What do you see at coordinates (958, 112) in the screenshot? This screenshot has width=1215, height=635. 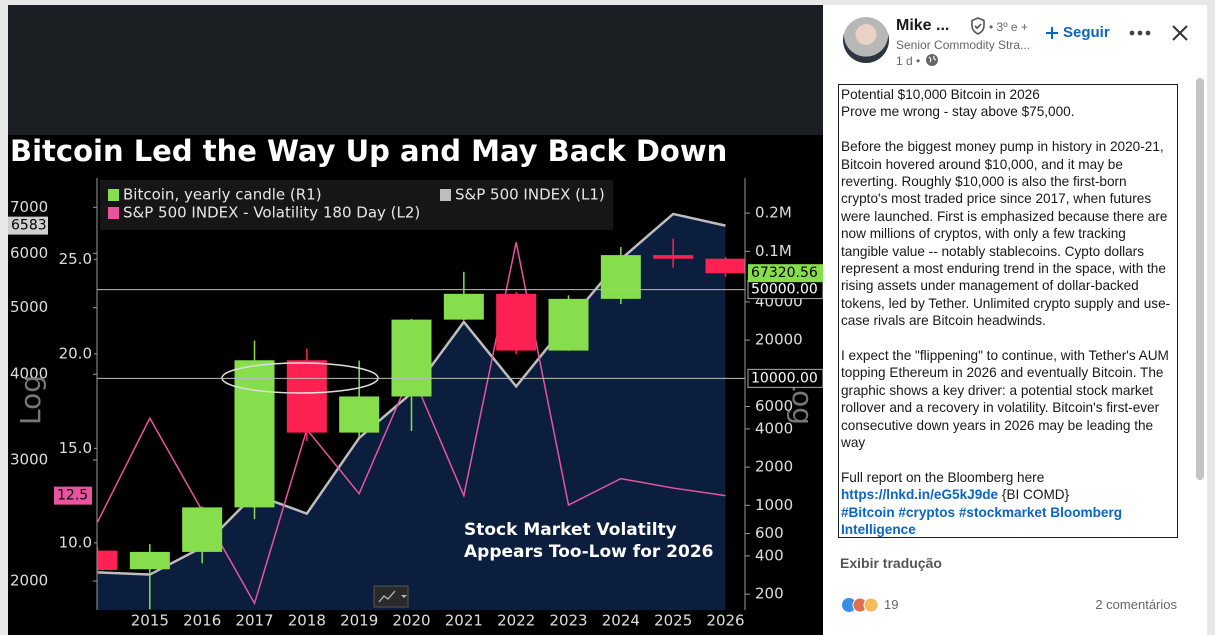 I see `text-line: Prove me wrong - stay above $75,000.` at bounding box center [958, 112].